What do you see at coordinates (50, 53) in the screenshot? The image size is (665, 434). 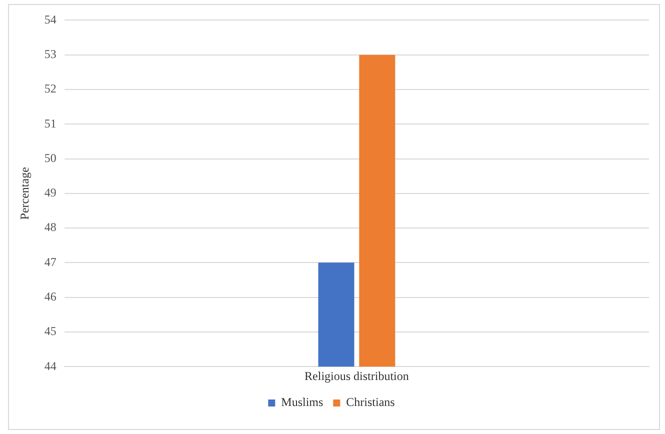 I see `y-tick-label: 53` at bounding box center [50, 53].